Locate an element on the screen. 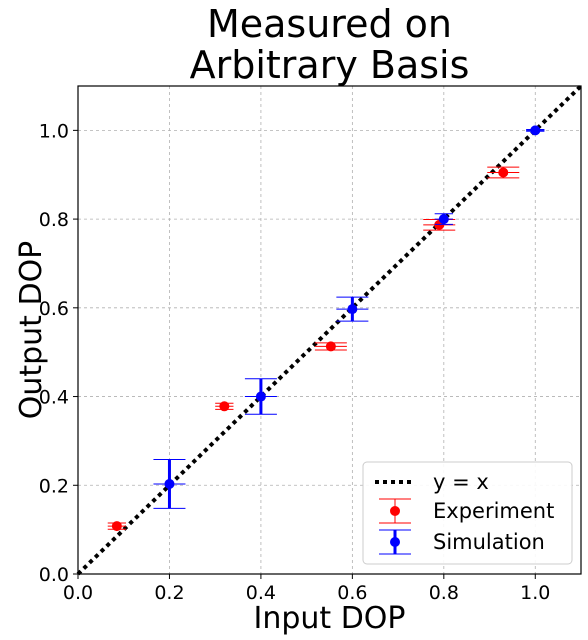  legend-box is located at coordinates (467, 513).